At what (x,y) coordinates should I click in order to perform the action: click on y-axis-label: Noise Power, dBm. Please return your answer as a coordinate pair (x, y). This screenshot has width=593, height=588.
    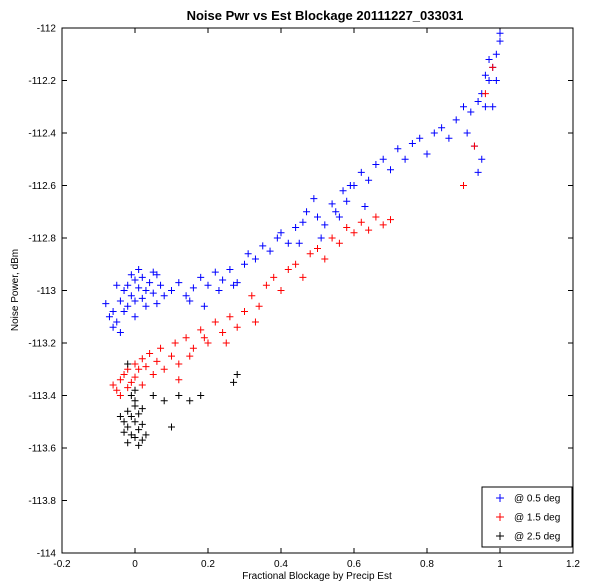
    Looking at the image, I should click on (15, 290).